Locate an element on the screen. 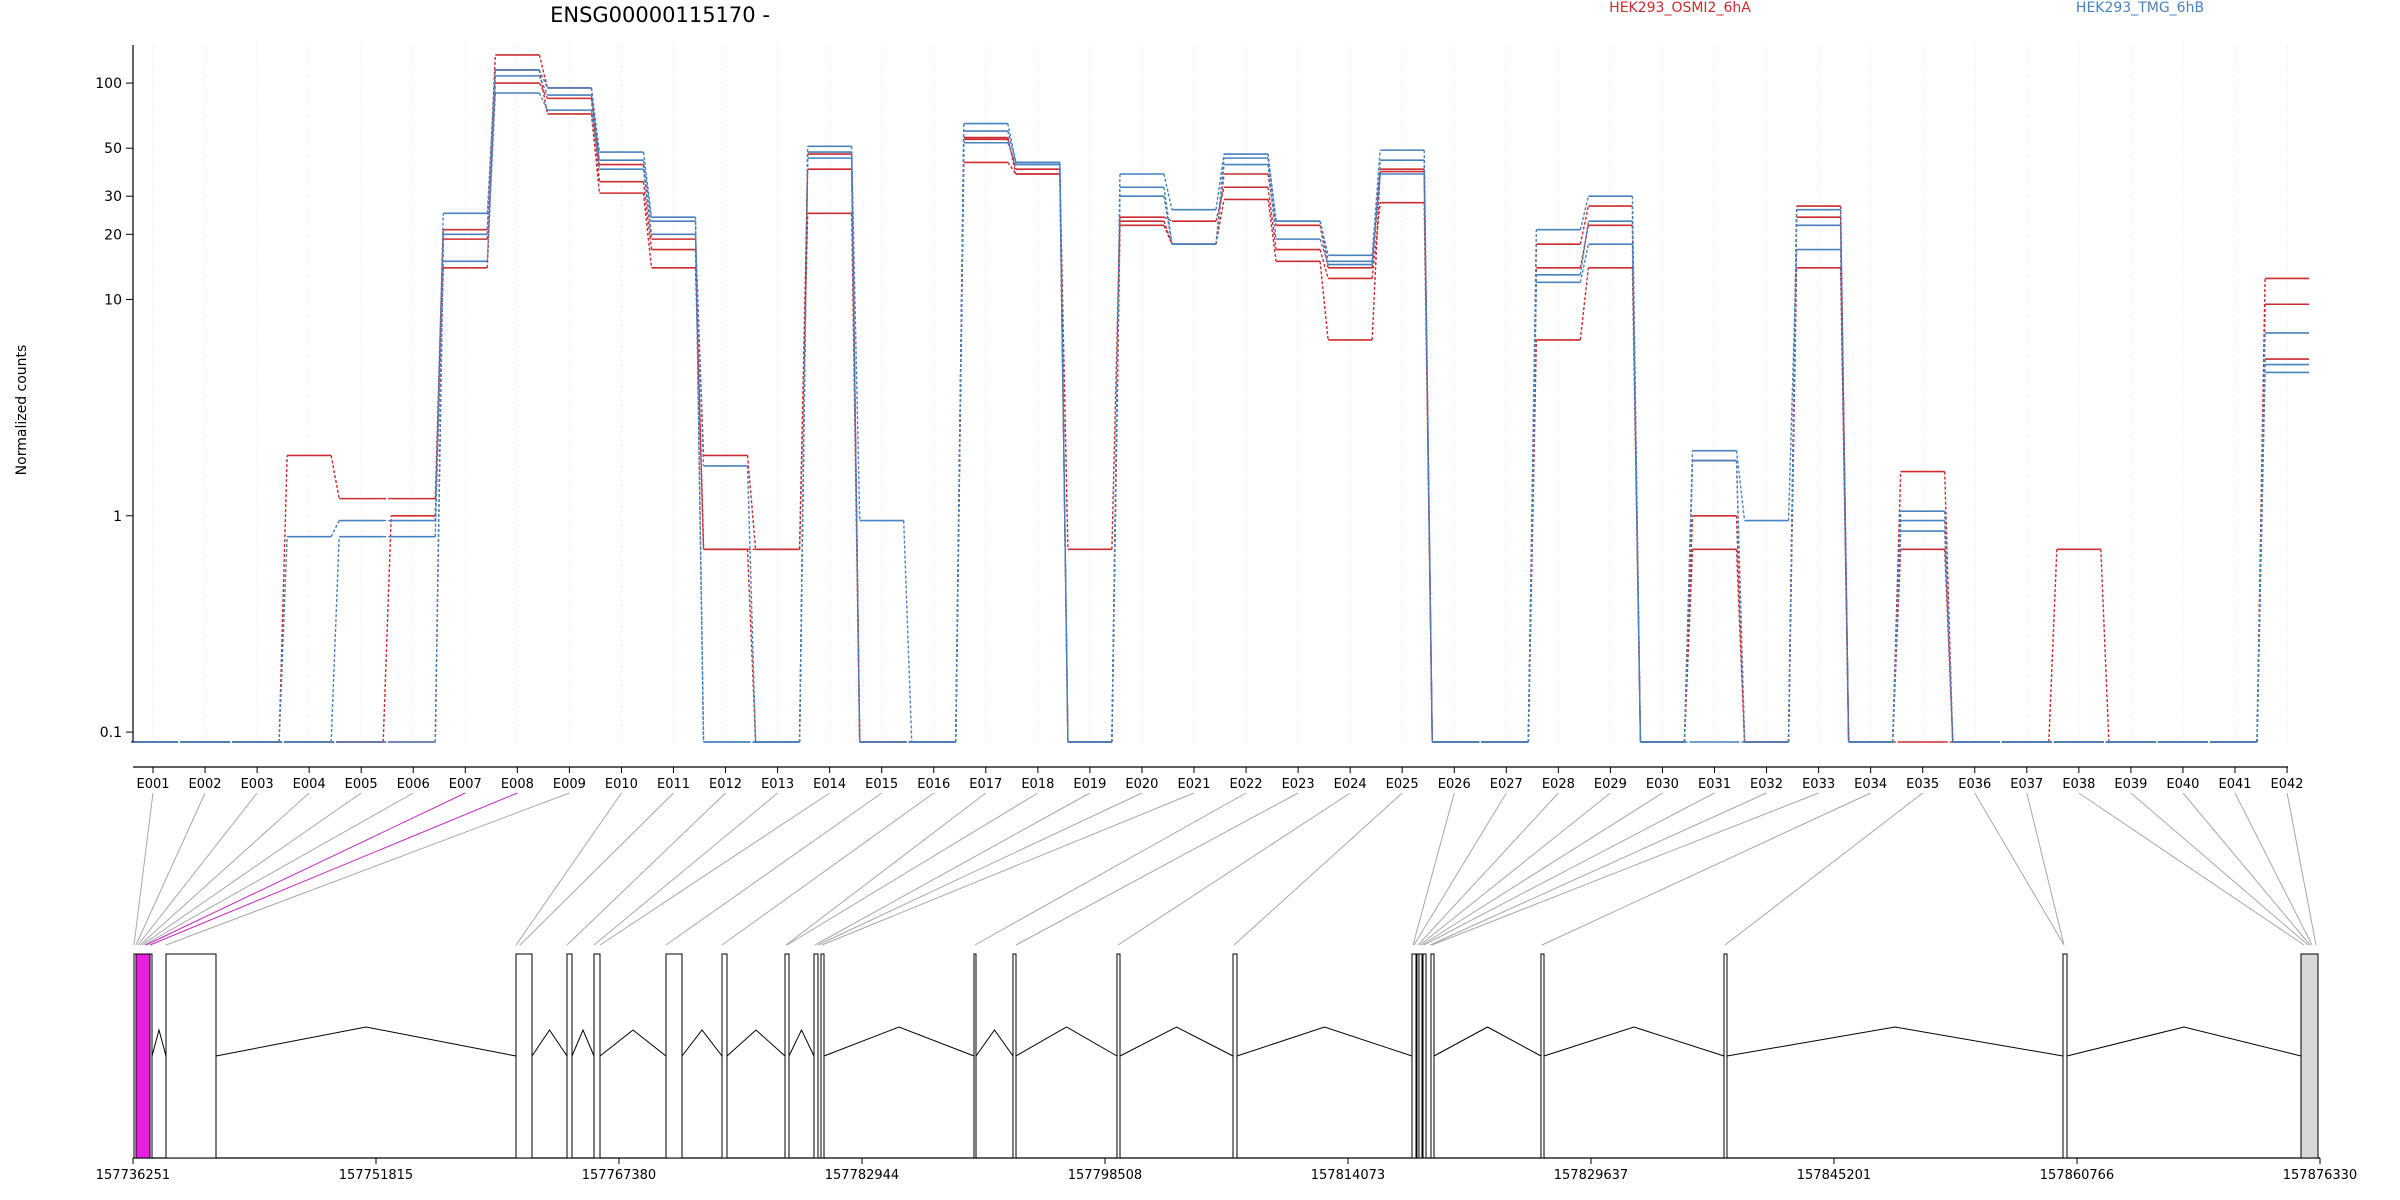 The width and height of the screenshot is (2400, 1200). series-4-link-E009 is located at coordinates (595, 120).